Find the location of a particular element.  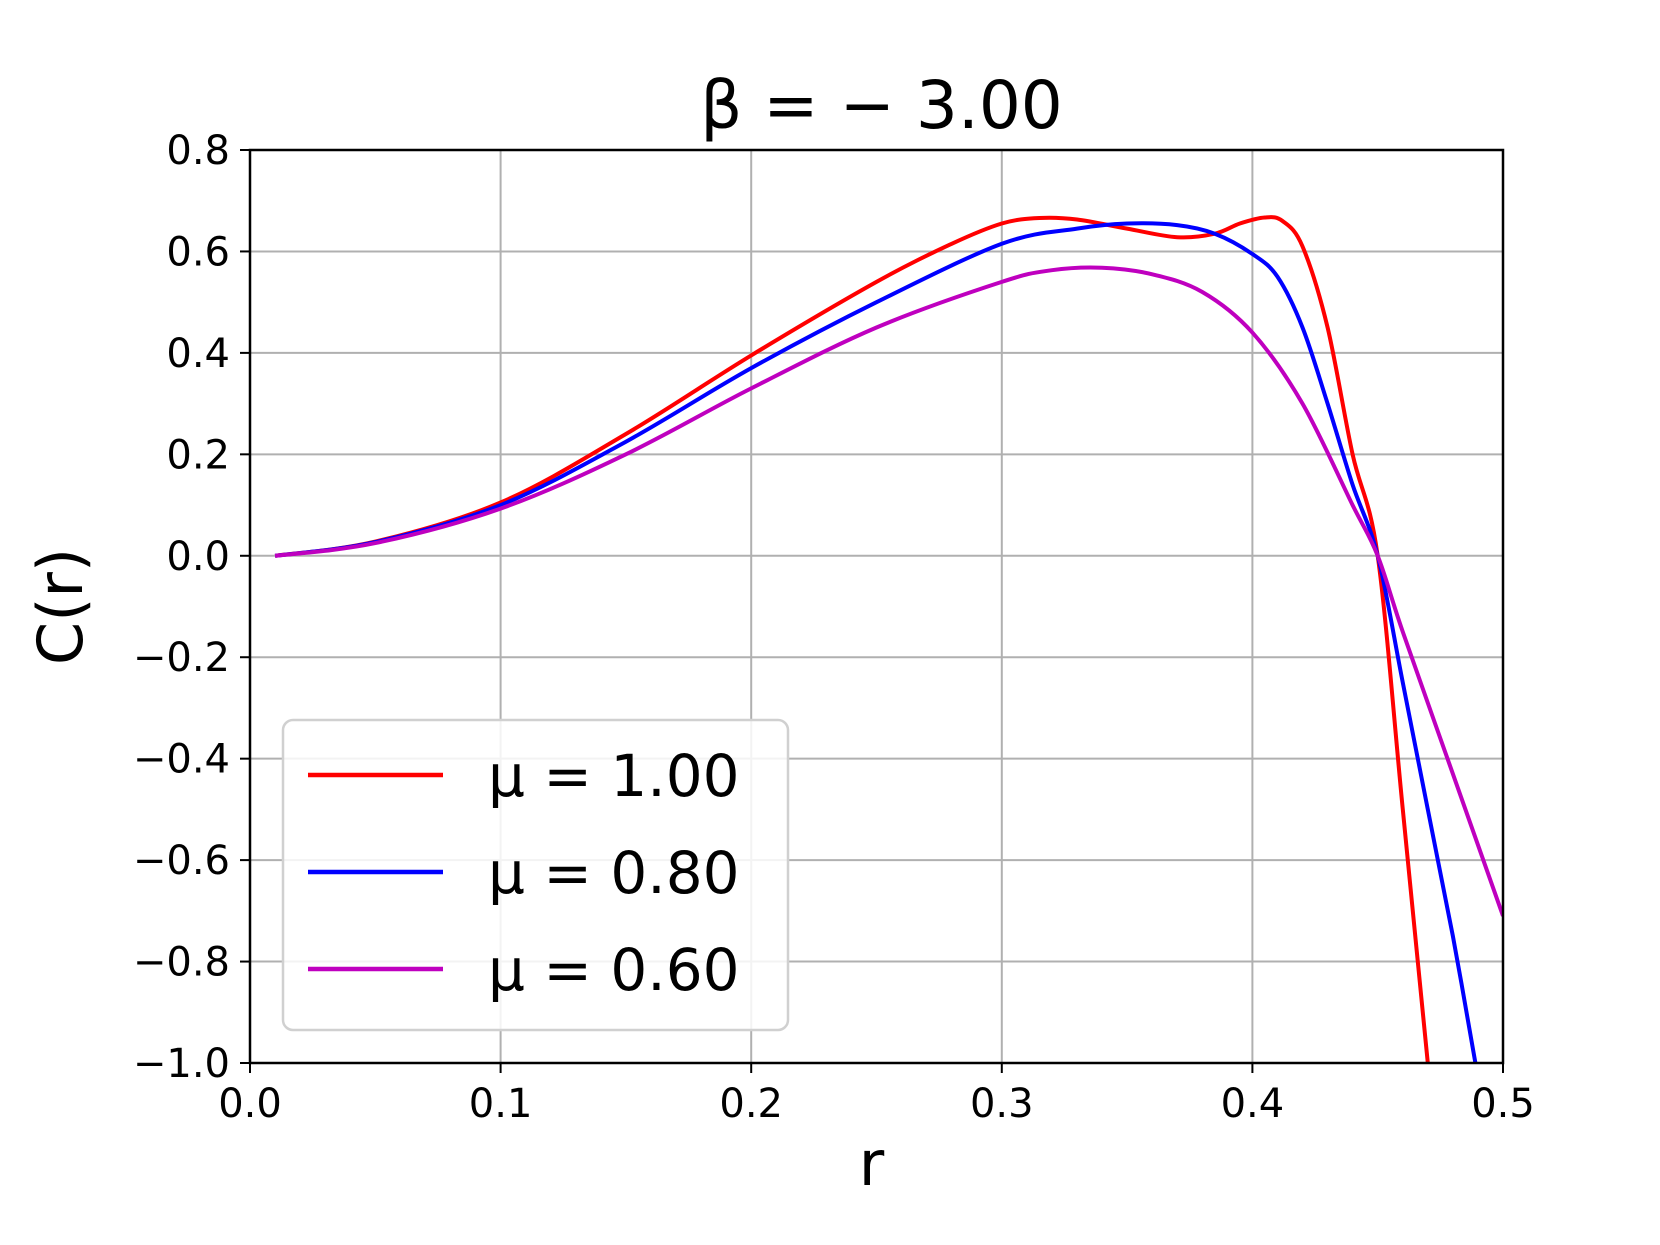

x-tick-label: 0.4 is located at coordinates (1253, 1104).